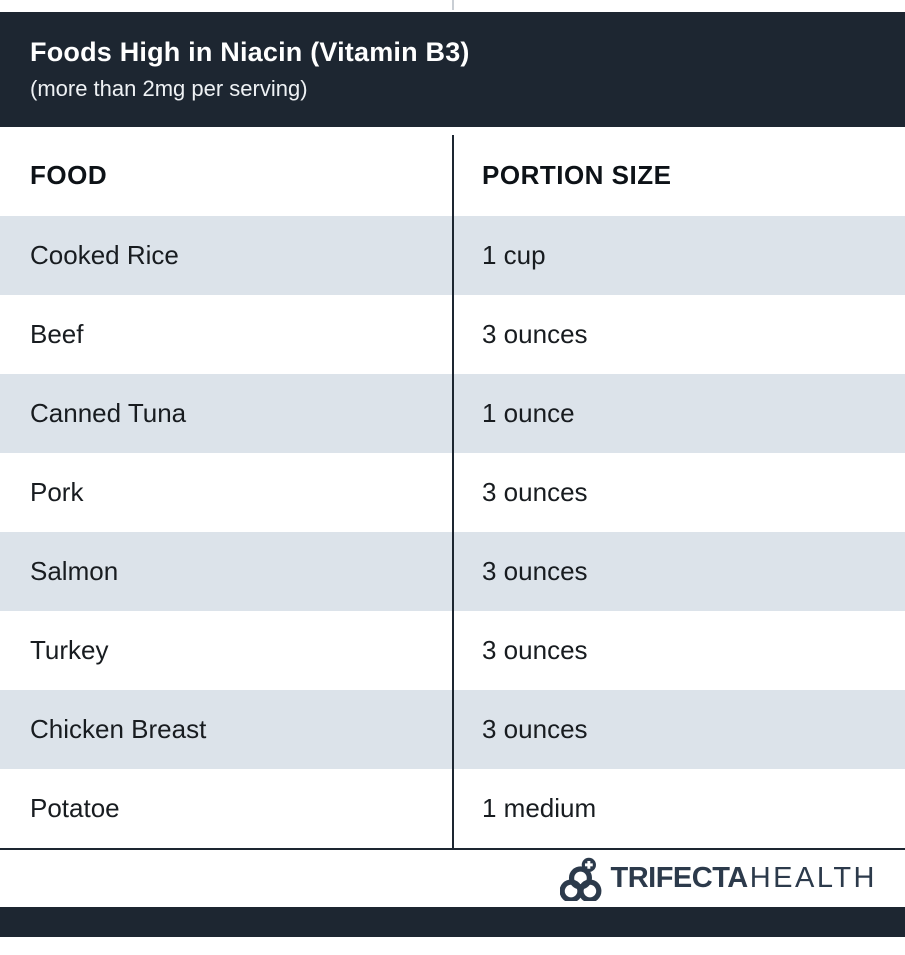  What do you see at coordinates (108, 413) in the screenshot?
I see `food-cell: Canned Tuna` at bounding box center [108, 413].